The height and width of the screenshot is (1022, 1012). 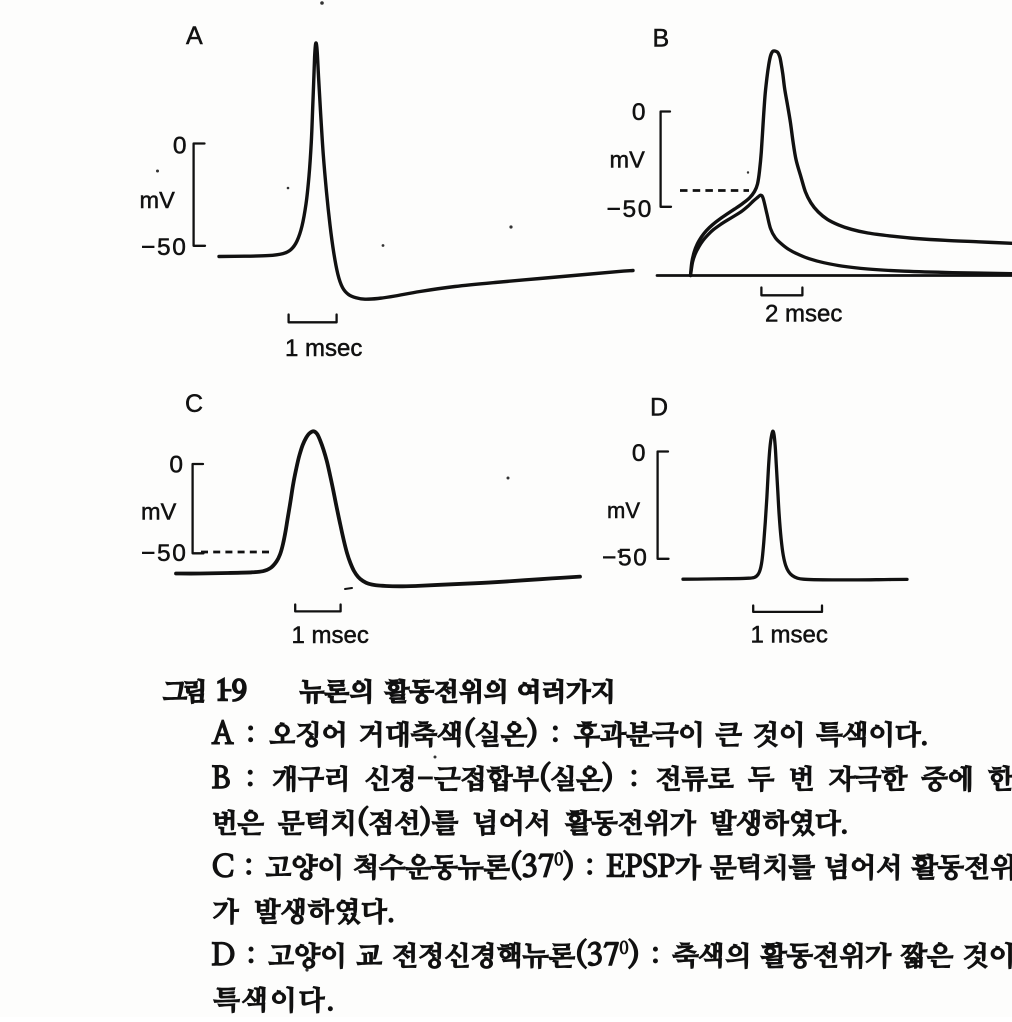 I want to click on svg-text: B, so click(x=661, y=39).